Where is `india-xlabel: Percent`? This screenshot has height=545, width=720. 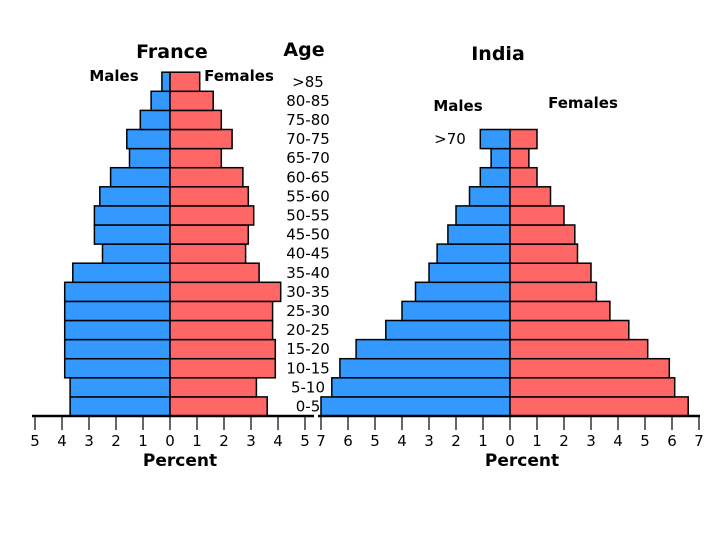 india-xlabel: Percent is located at coordinates (522, 461).